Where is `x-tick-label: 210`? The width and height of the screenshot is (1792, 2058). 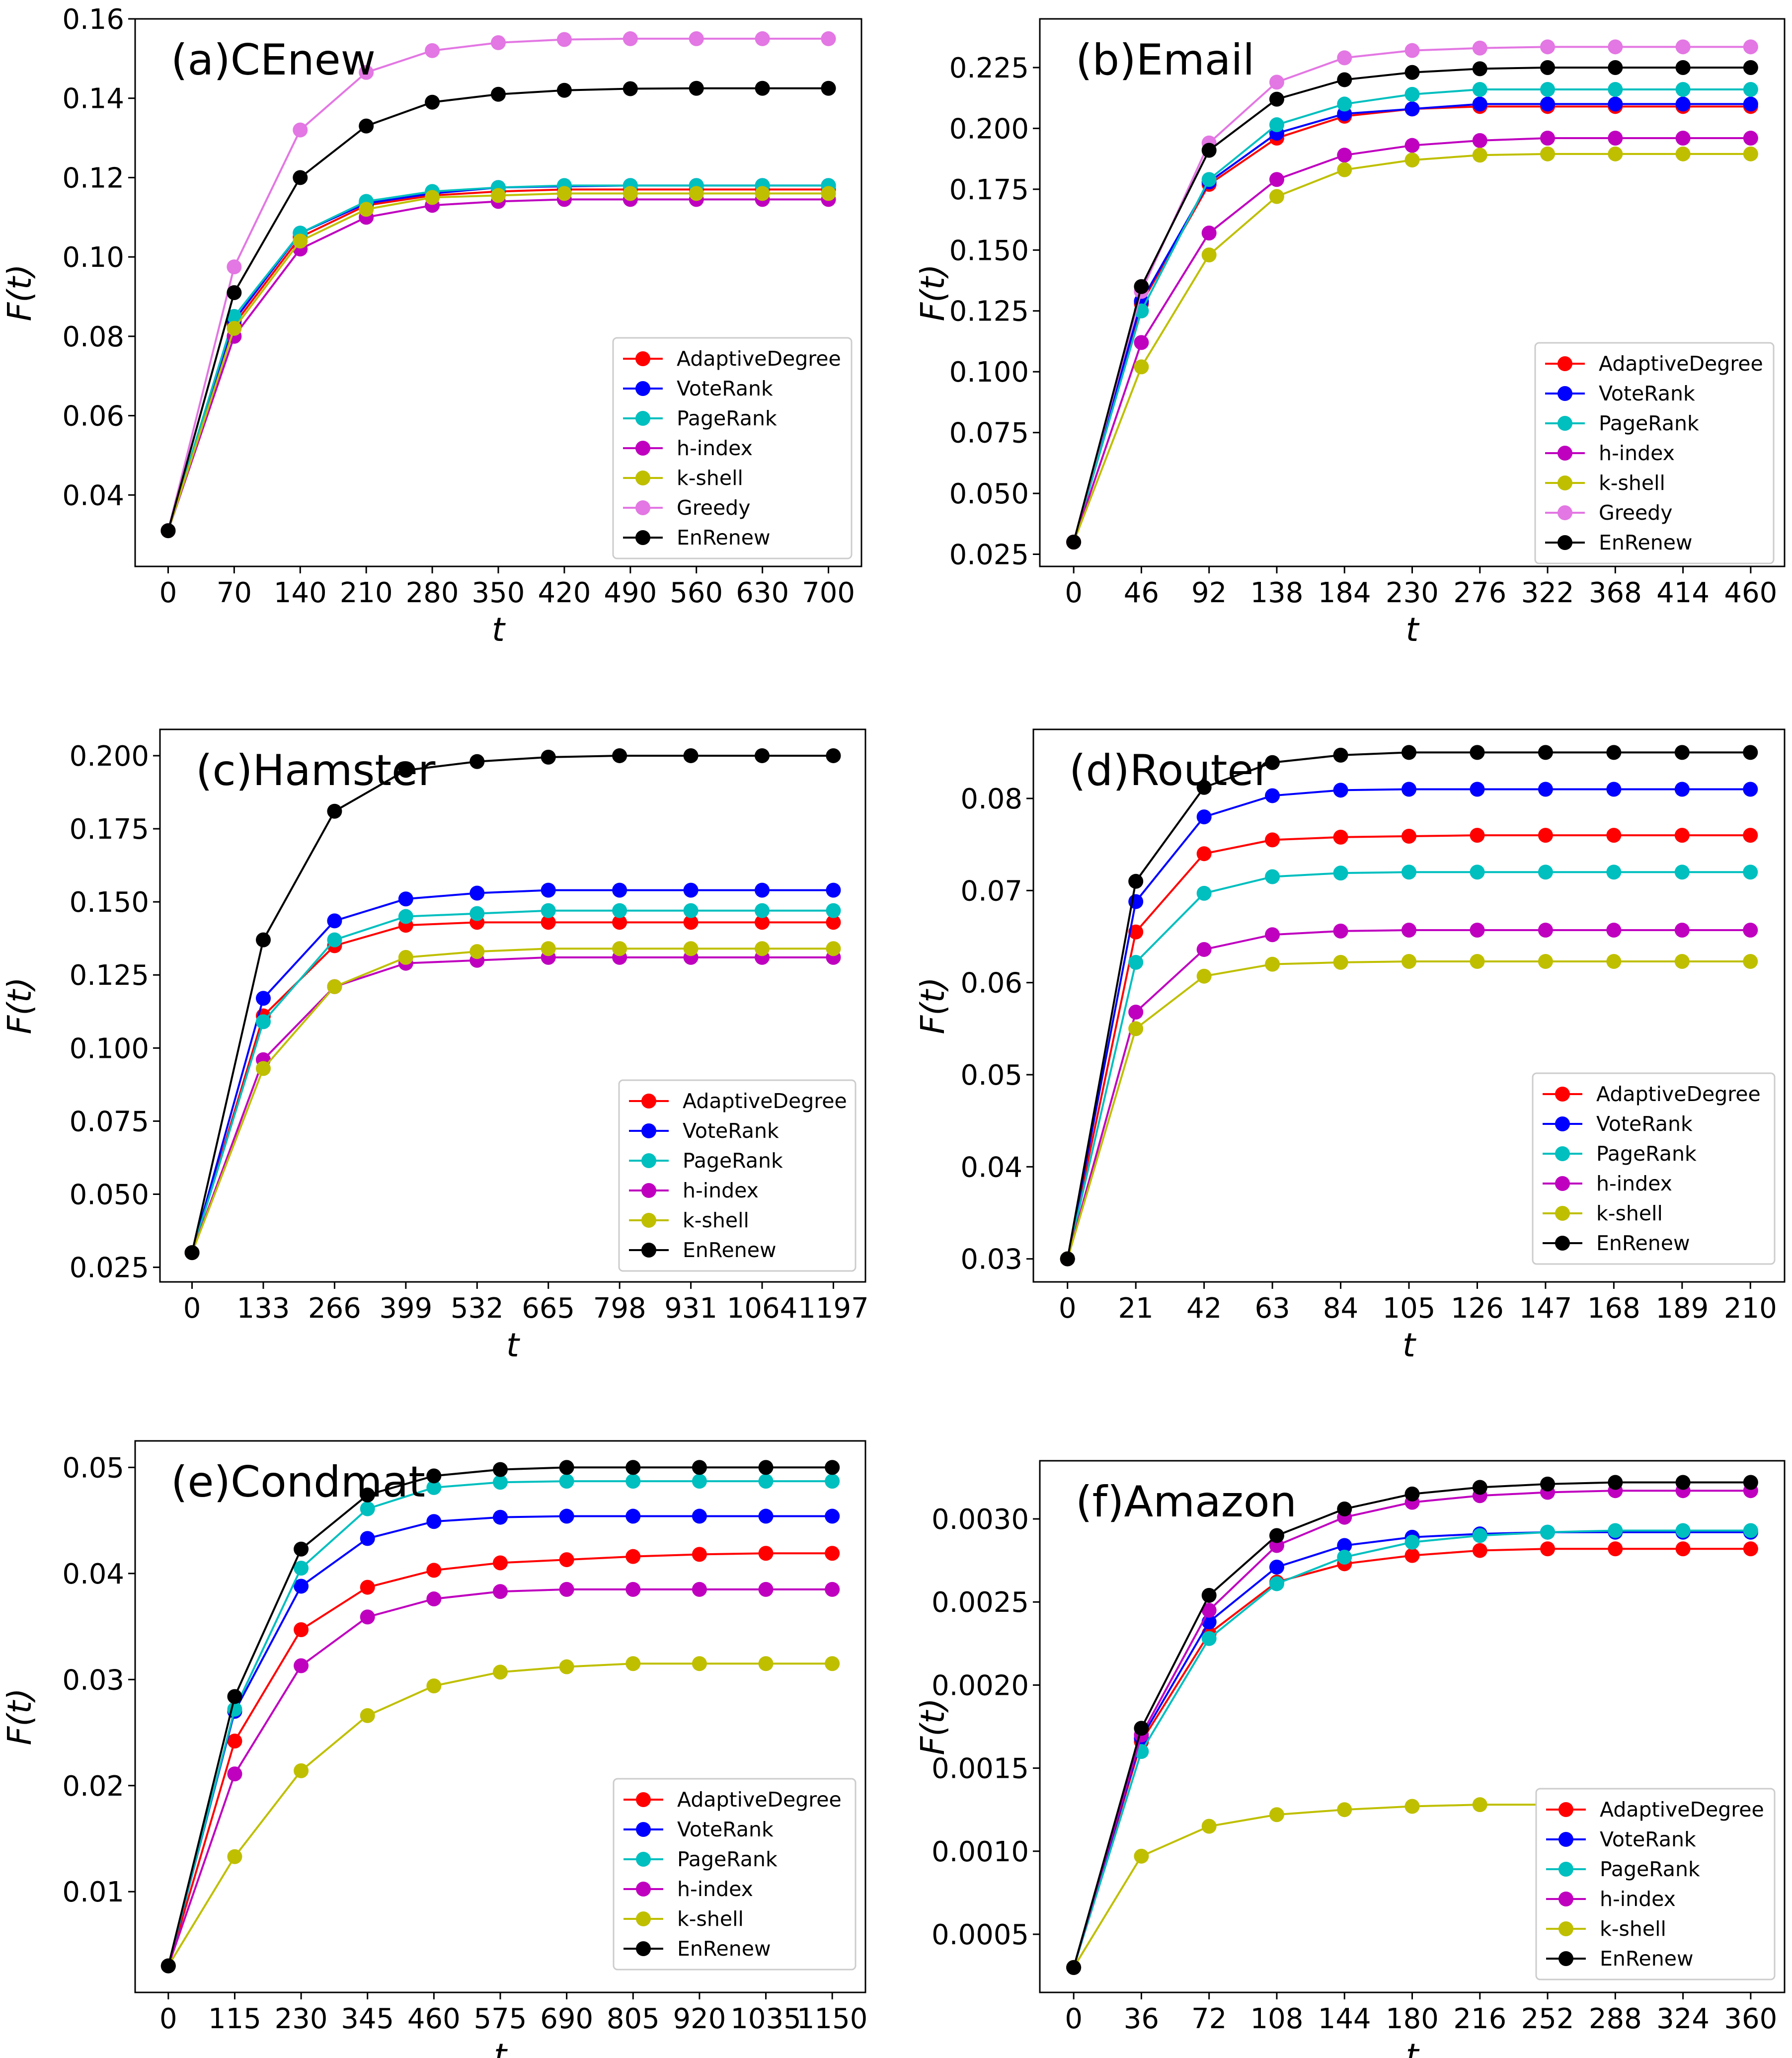 x-tick-label: 210 is located at coordinates (366, 593).